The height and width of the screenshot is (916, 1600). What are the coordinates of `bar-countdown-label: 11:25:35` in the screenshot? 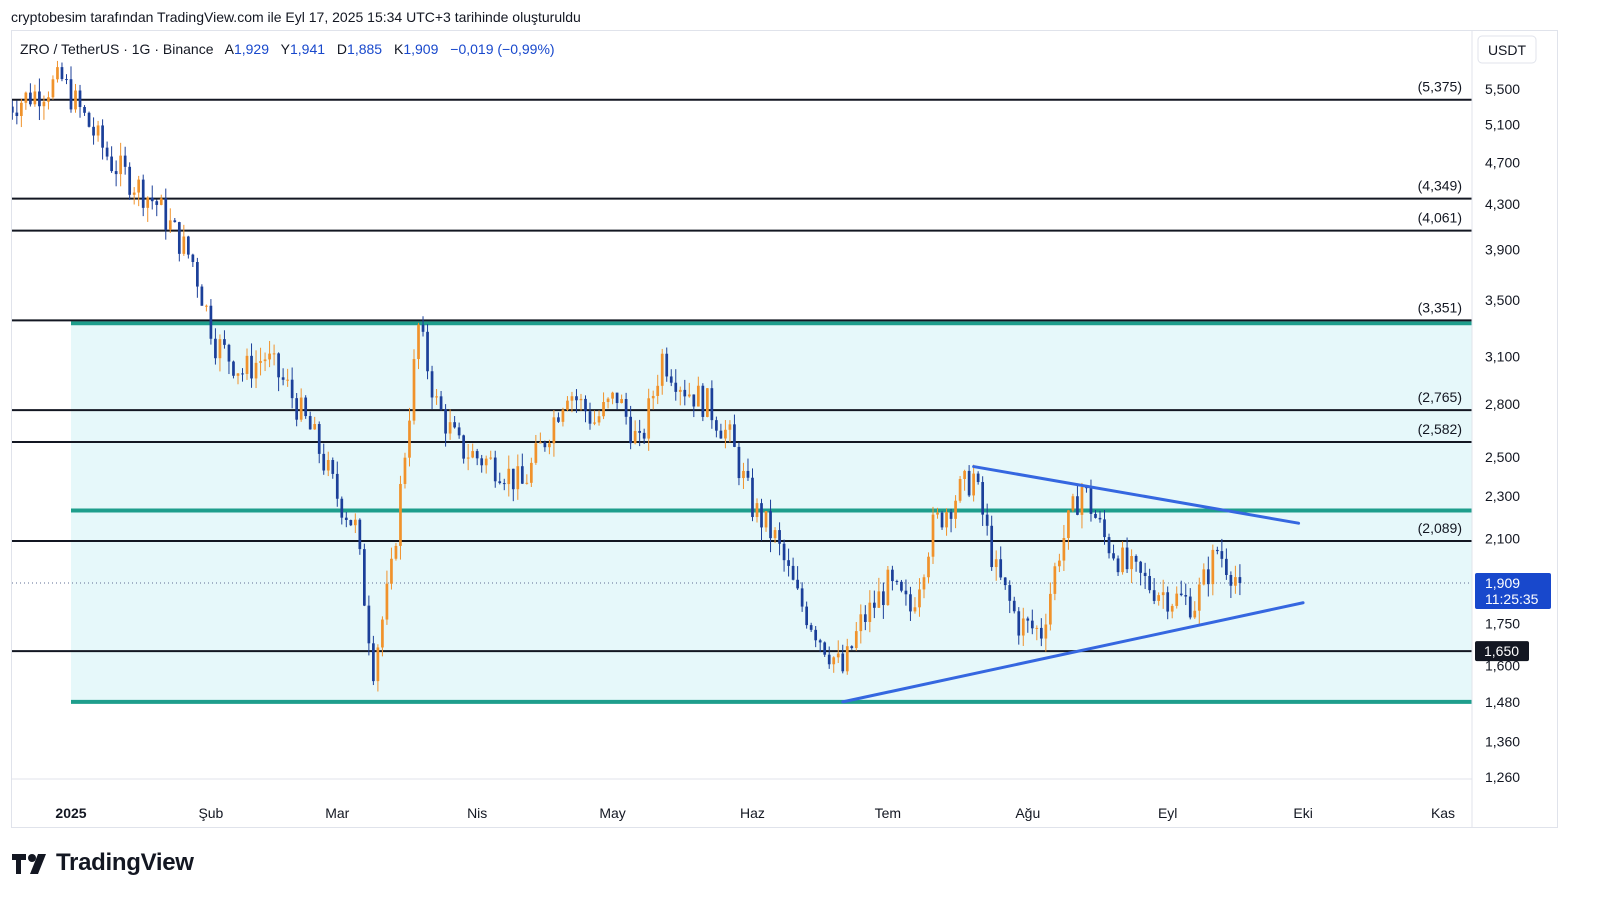 It's located at (1512, 599).